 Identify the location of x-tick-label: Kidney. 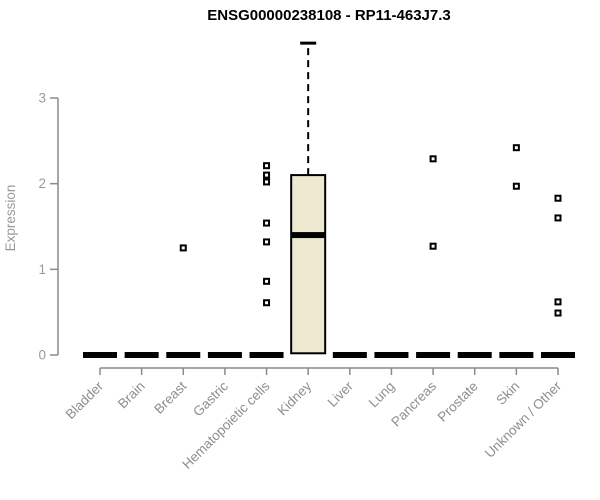
(295, 398).